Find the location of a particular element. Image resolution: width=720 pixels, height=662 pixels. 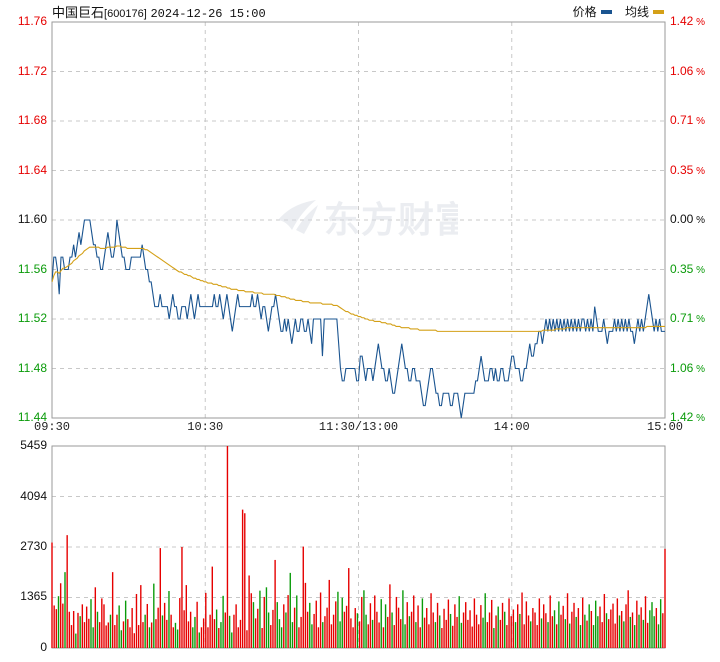

price-axis-tick-left: 11.60 is located at coordinates (32, 219).